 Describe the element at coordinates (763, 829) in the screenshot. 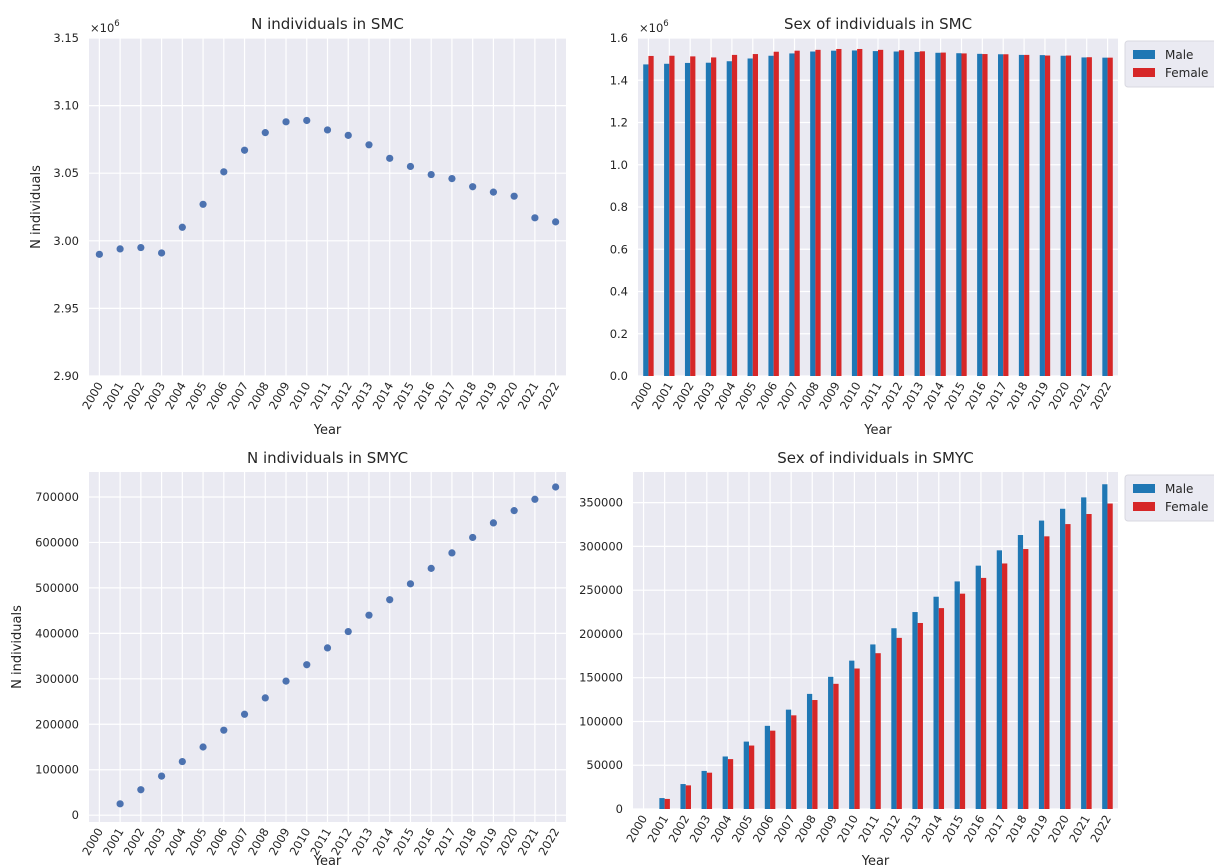

I see `x-tick-label: 2006` at that location.